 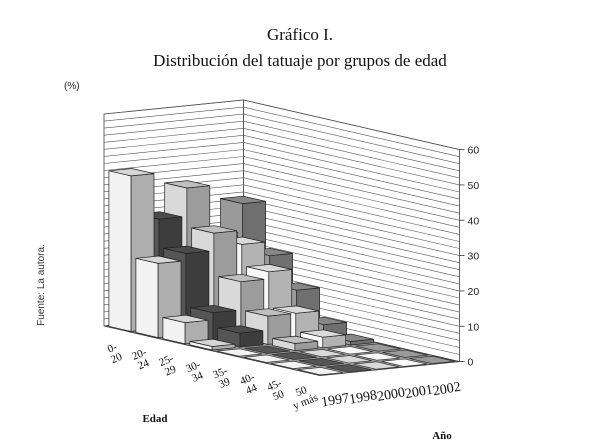 I want to click on series-label: 1997, so click(x=335, y=401).